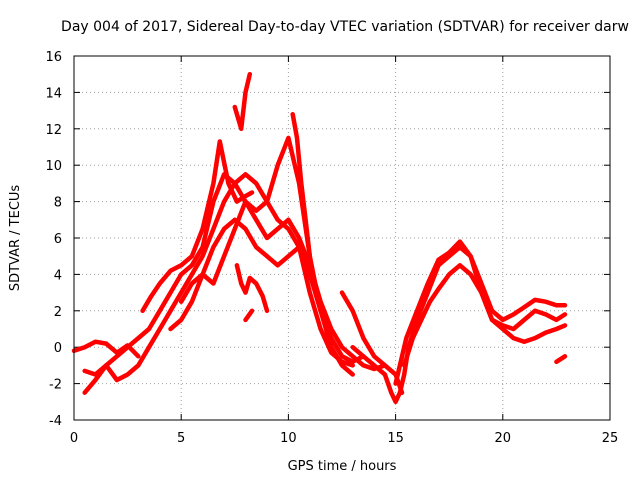 The height and width of the screenshot is (480, 640). I want to click on y-tick-label: 6, so click(58, 239).